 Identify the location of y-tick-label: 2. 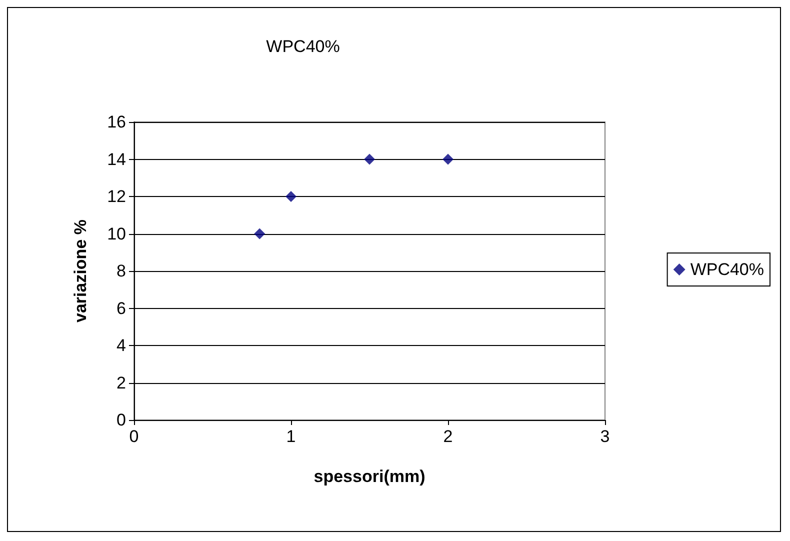
(121, 382).